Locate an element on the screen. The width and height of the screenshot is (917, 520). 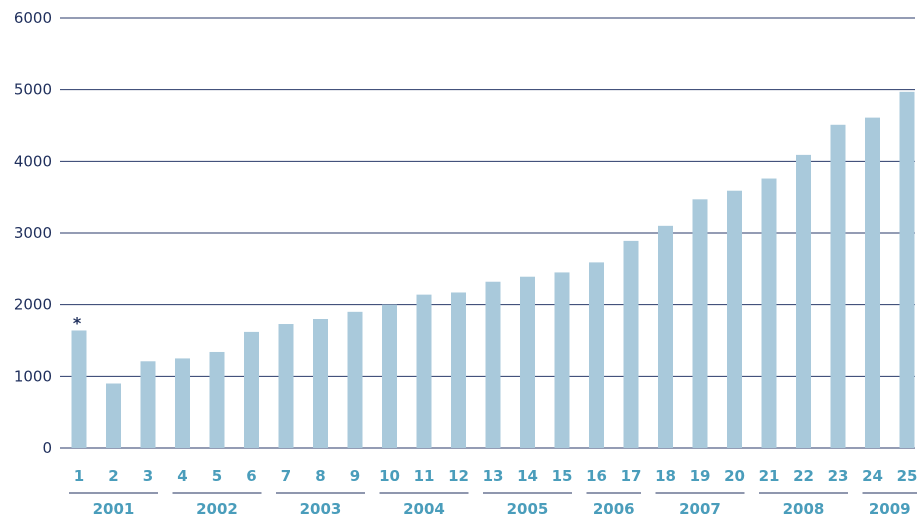
x-tick-label: 13 is located at coordinates (493, 476).